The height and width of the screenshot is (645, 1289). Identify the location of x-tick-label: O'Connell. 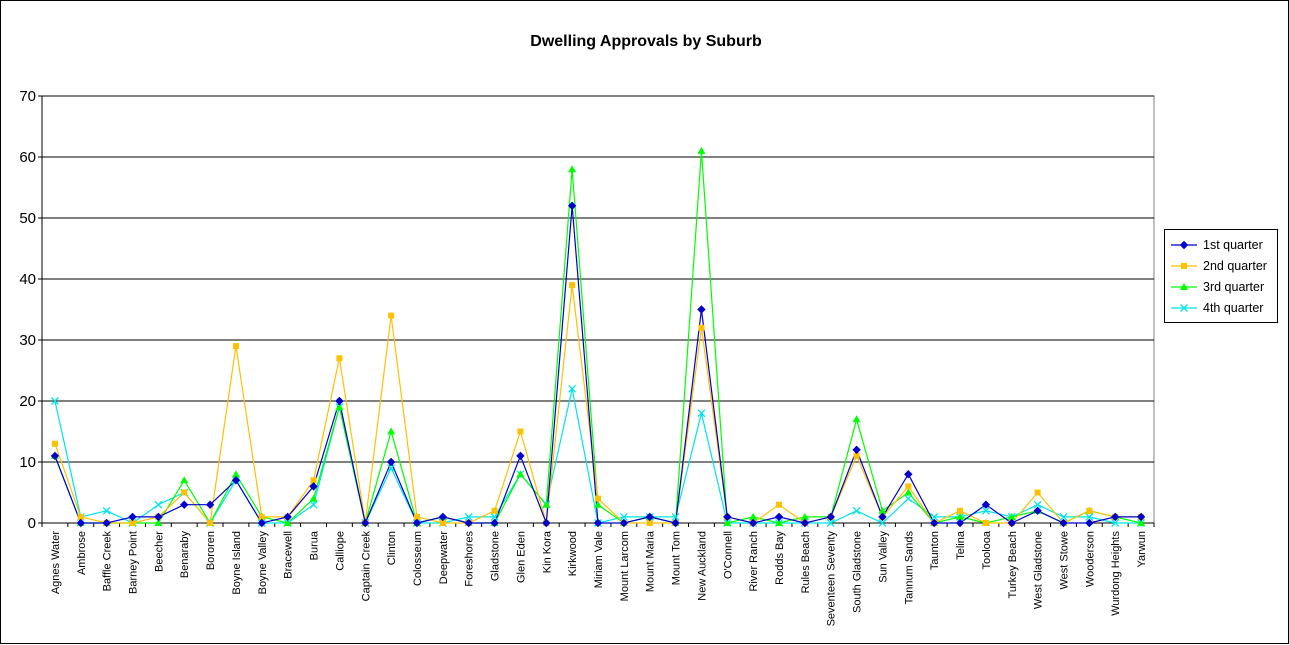
(728, 555).